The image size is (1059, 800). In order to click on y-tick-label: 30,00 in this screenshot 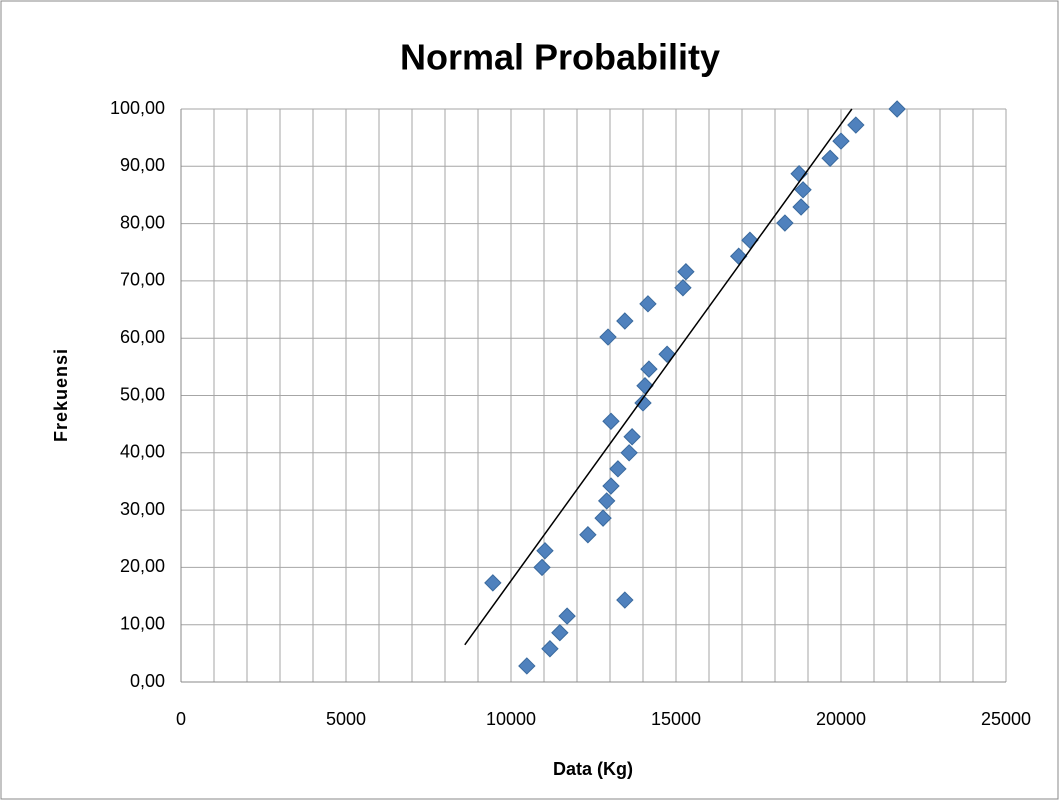, I will do `click(142, 509)`.